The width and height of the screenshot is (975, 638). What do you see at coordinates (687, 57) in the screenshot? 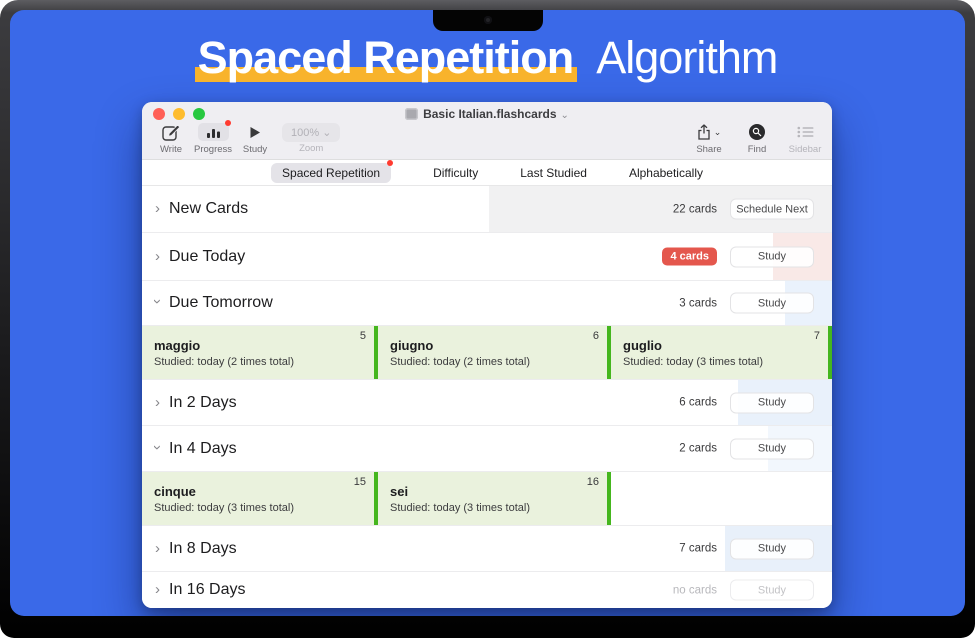
I see `page-title-rest-text: Algorithm` at bounding box center [687, 57].